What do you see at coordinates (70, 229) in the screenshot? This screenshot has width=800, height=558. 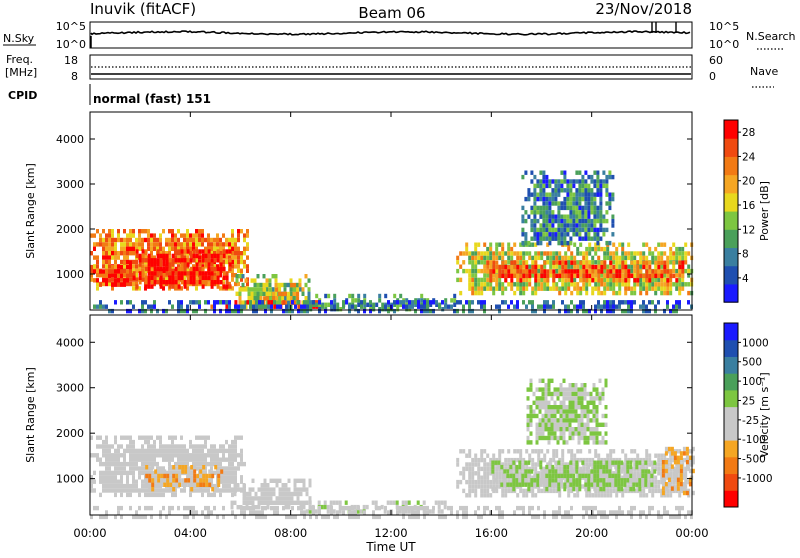 I see `y-tick-label: 2000` at bounding box center [70, 229].